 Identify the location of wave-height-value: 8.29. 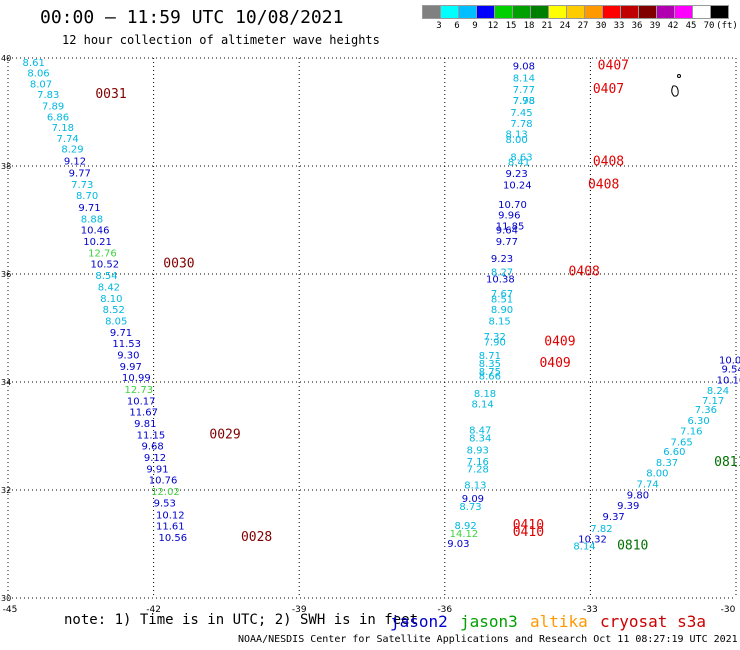
(72, 150).